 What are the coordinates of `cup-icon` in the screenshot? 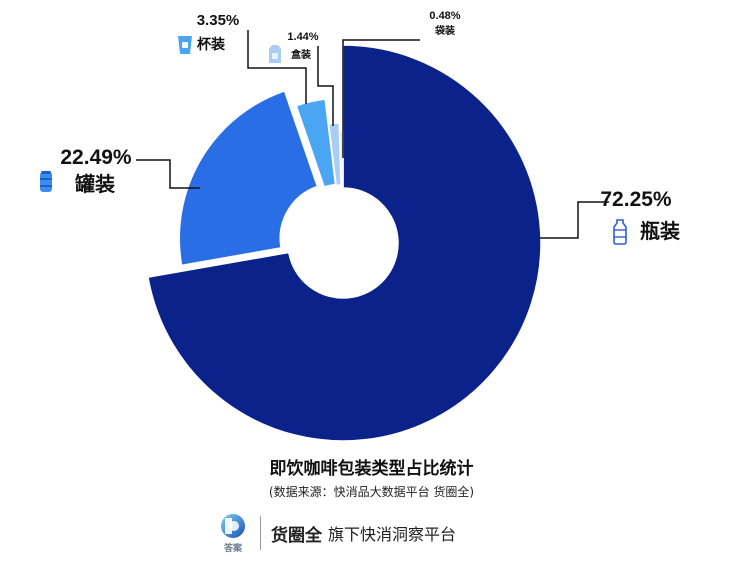 It's located at (185, 45).